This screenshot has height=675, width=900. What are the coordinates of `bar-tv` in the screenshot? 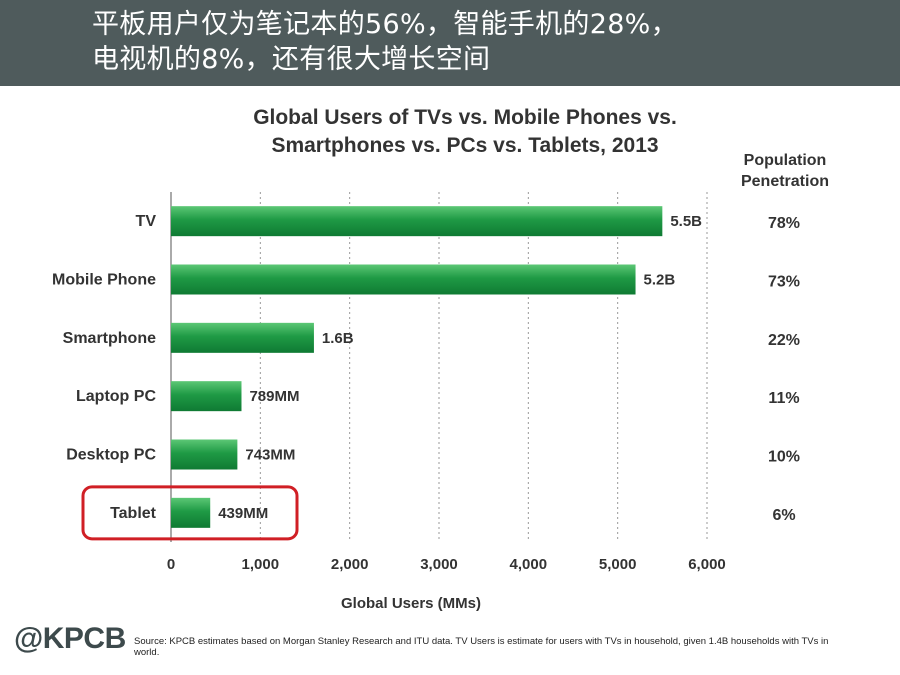 It's located at (417, 221).